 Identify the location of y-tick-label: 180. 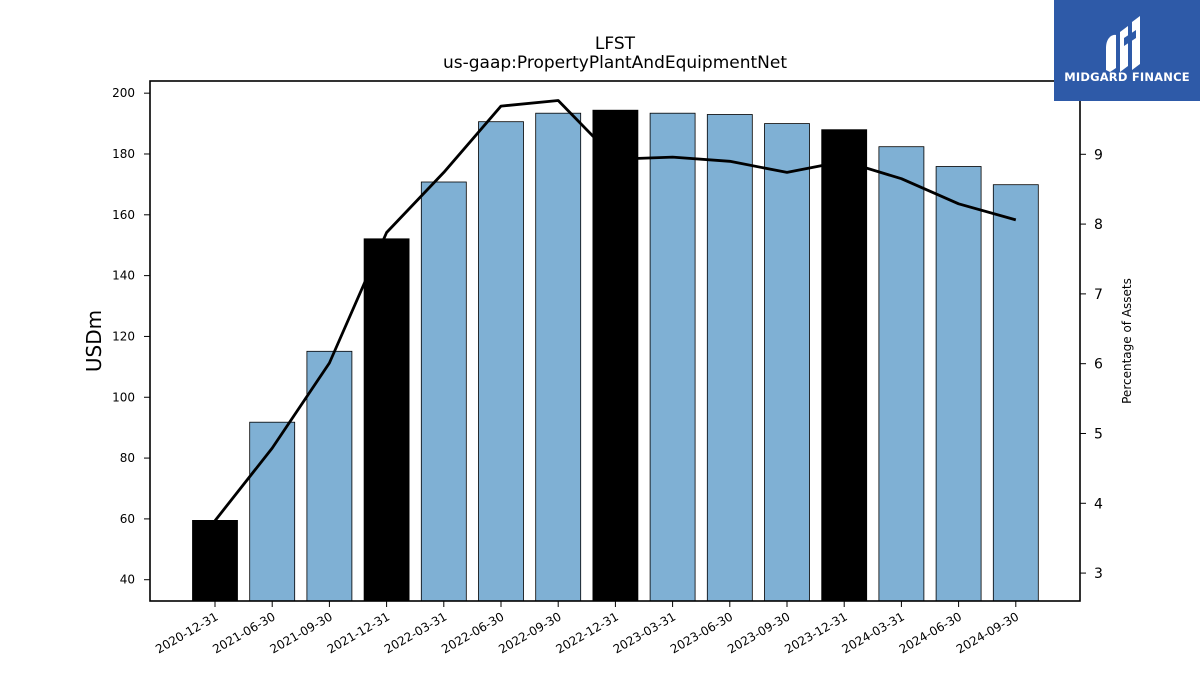
(123, 154).